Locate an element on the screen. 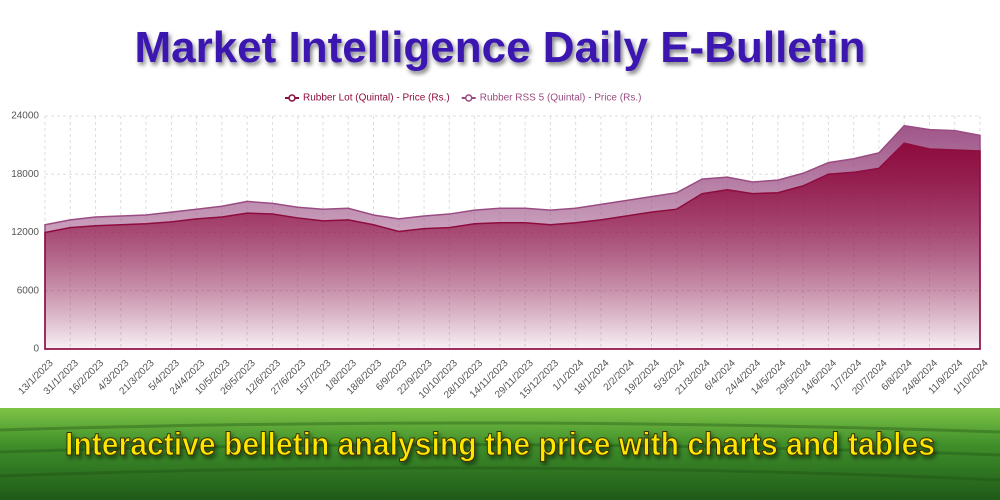 This screenshot has width=1000, height=500. y-tick-label: 18000 is located at coordinates (25, 174).